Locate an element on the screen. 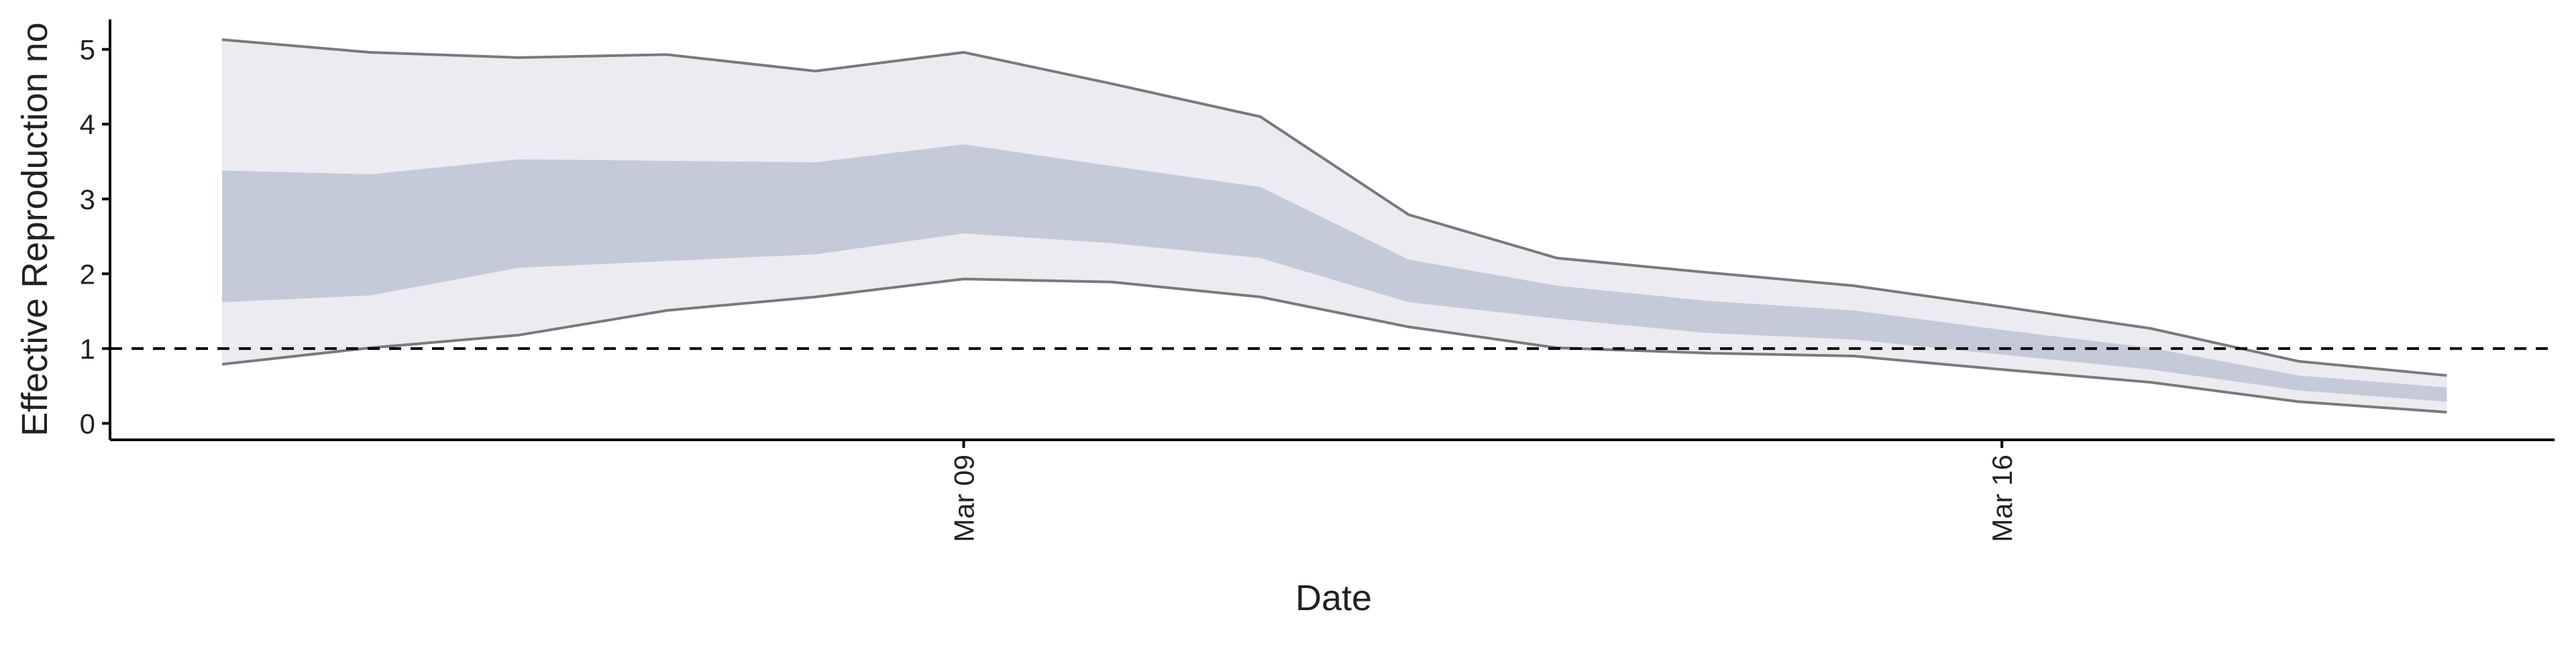 This screenshot has width=2576, height=647. x-tick-label: Mar 09 is located at coordinates (964, 498).